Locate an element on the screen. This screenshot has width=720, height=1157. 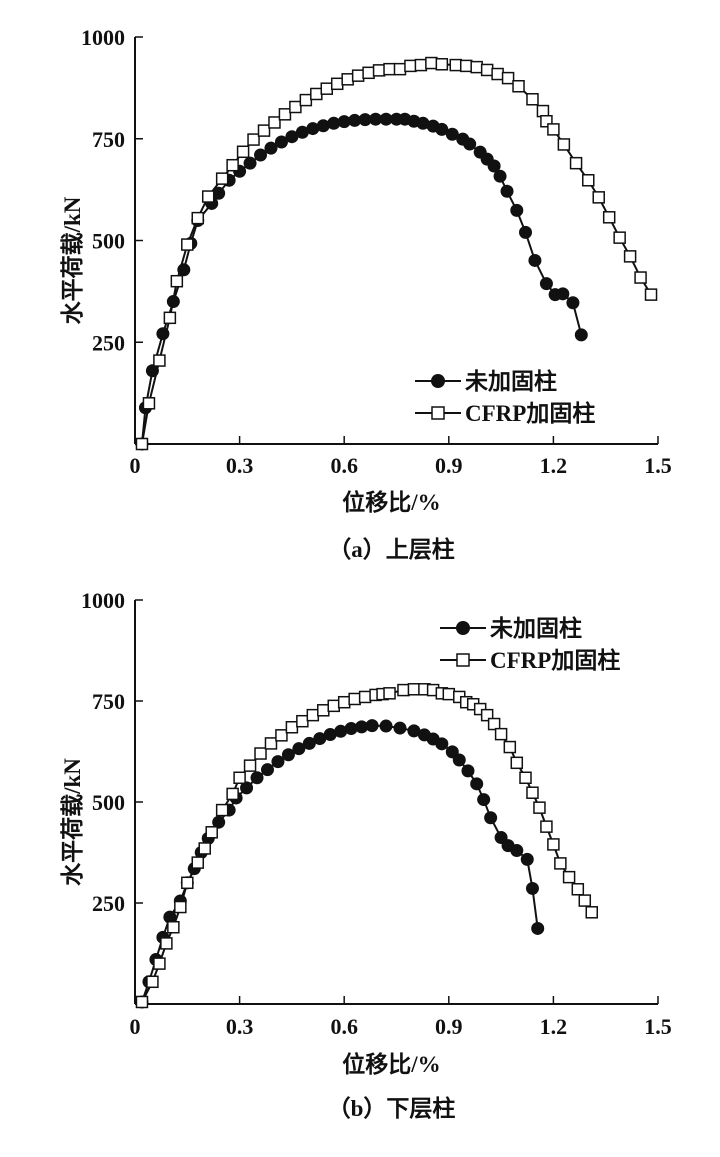
y-axis-title: 水平荷载/kN is located at coordinates (72, 822).